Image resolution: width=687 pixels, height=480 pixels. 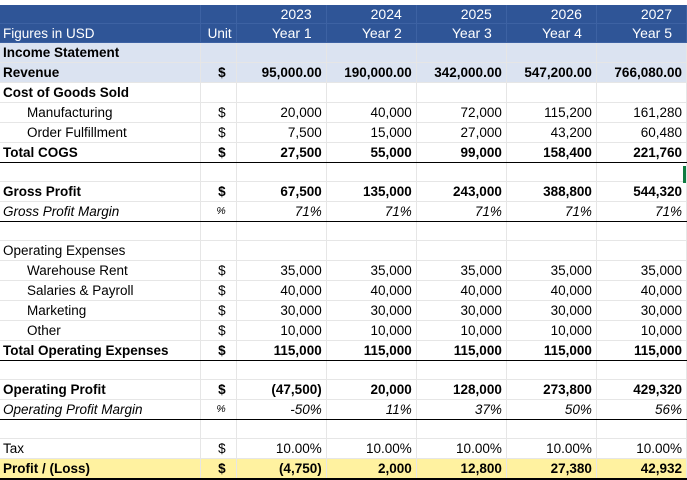 What do you see at coordinates (281, 132) in the screenshot?
I see `value-cell: 7,500` at bounding box center [281, 132].